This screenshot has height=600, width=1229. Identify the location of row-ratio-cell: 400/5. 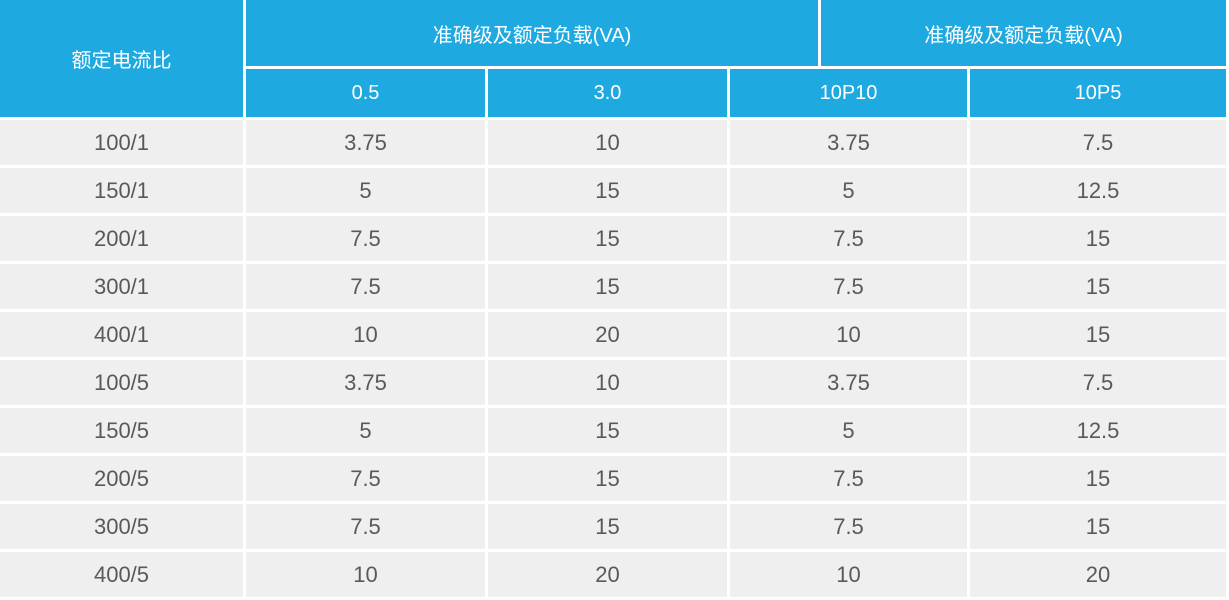
(121, 574).